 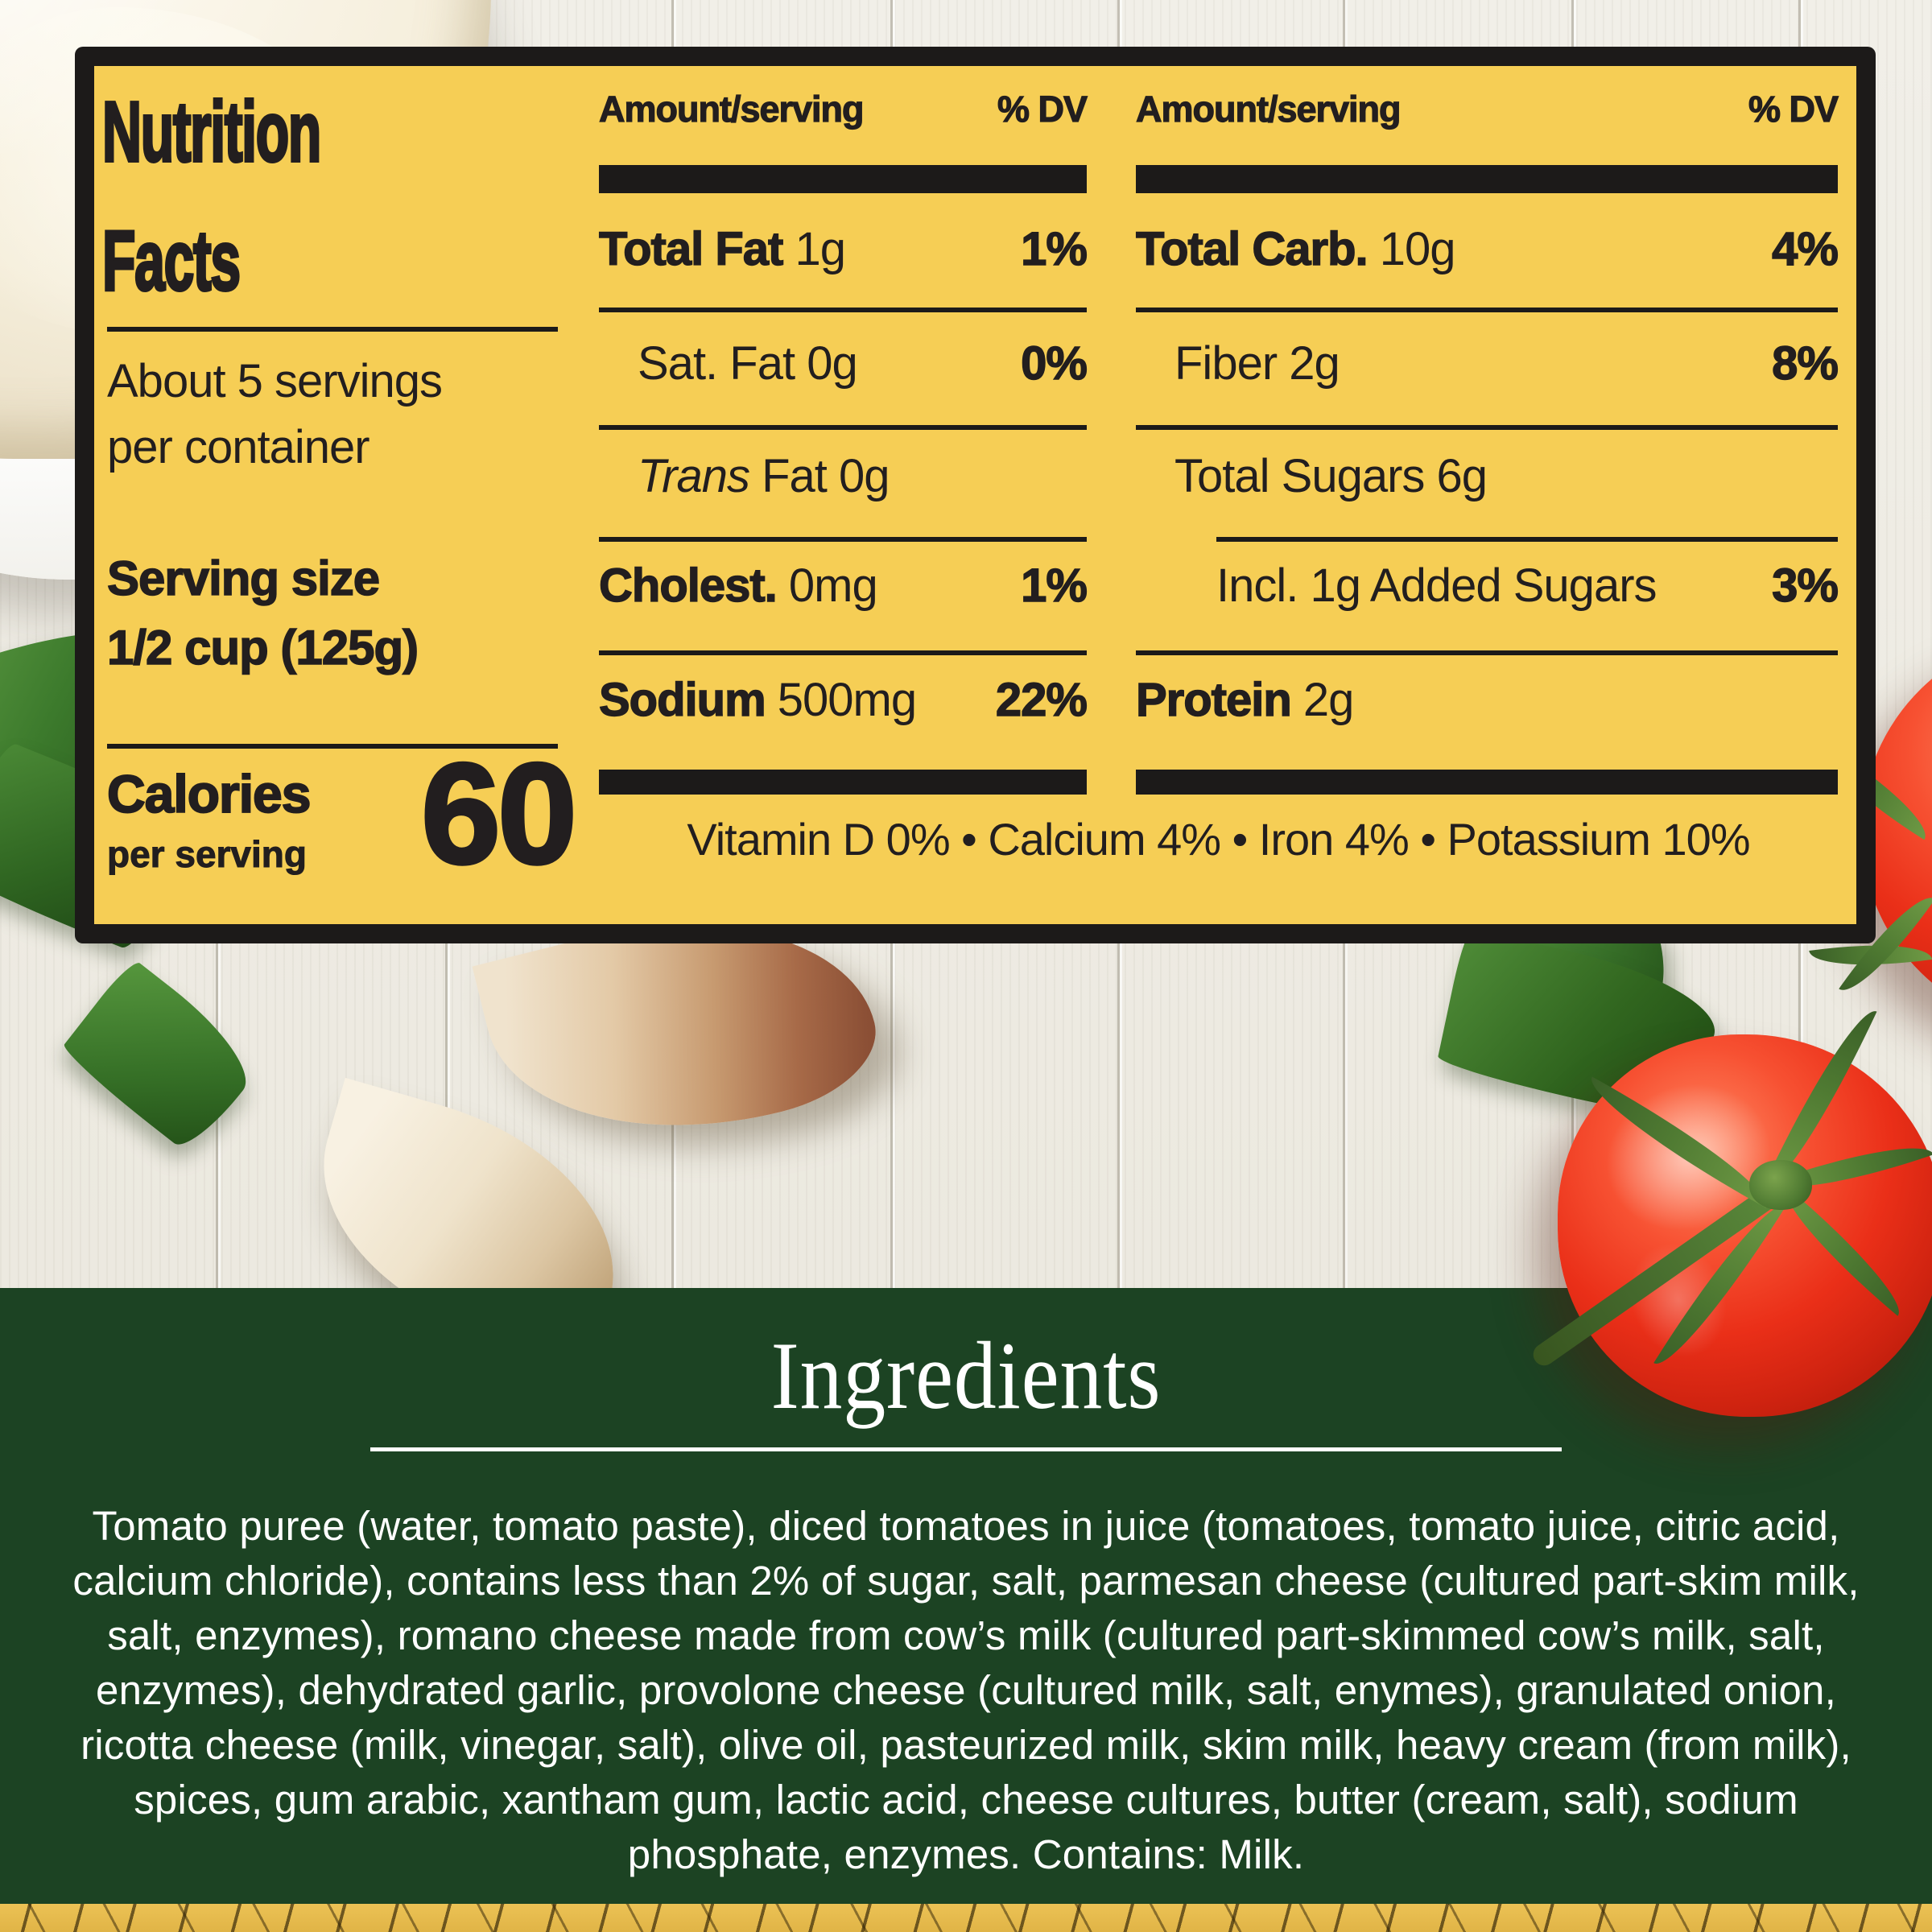 What do you see at coordinates (1527, 539) in the screenshot?
I see `divider-indented` at bounding box center [1527, 539].